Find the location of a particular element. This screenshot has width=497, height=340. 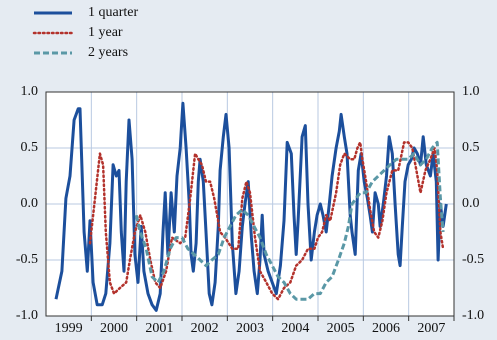

x-tick-label: 2002 is located at coordinates (205, 328).